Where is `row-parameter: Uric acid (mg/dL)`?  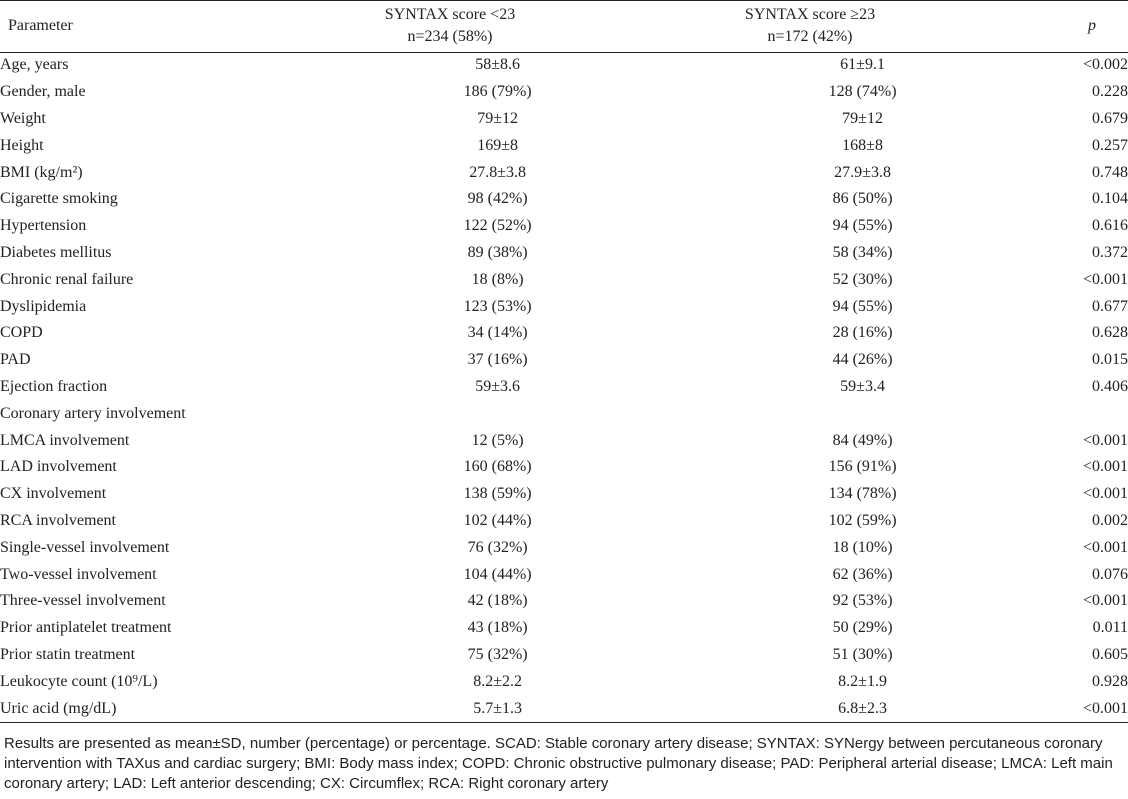
row-parameter: Uric acid (mg/dL) is located at coordinates (58, 708).